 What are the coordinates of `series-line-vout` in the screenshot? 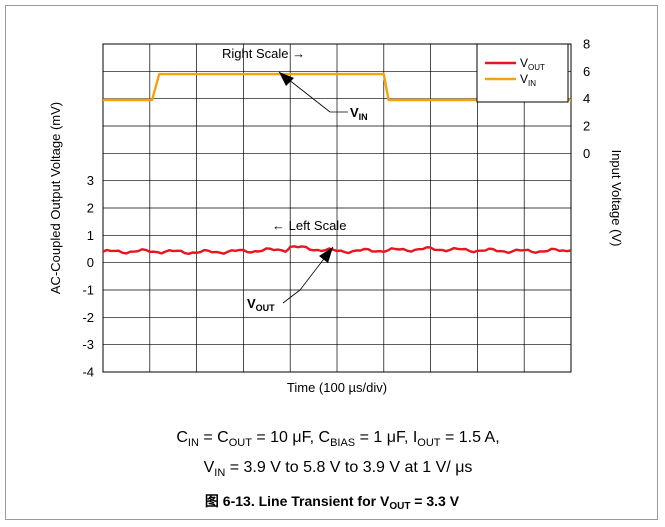 It's located at (337, 250).